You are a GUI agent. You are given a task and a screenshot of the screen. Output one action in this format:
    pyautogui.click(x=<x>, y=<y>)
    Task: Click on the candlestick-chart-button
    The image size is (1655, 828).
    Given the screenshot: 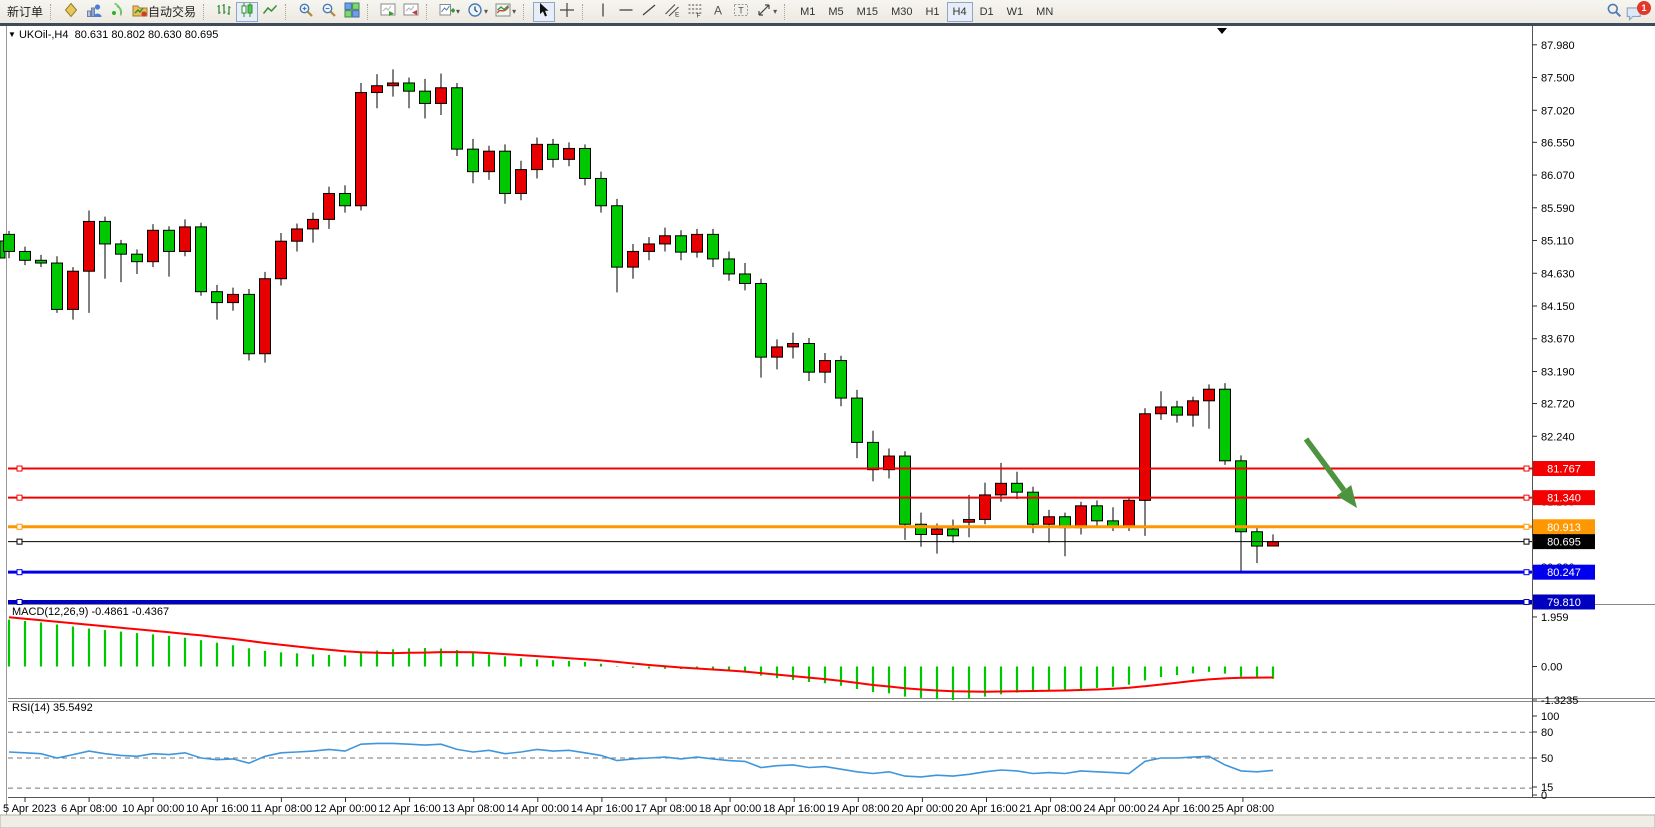 What is the action you would take?
    pyautogui.click(x=247, y=11)
    